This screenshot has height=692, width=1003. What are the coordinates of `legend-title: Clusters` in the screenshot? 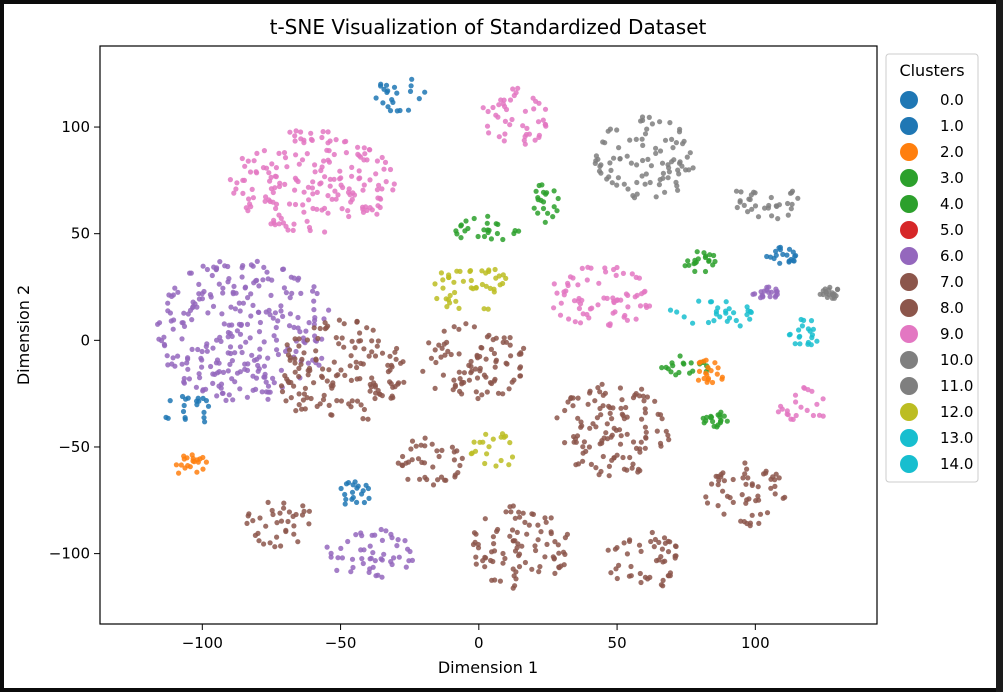 It's located at (931, 70).